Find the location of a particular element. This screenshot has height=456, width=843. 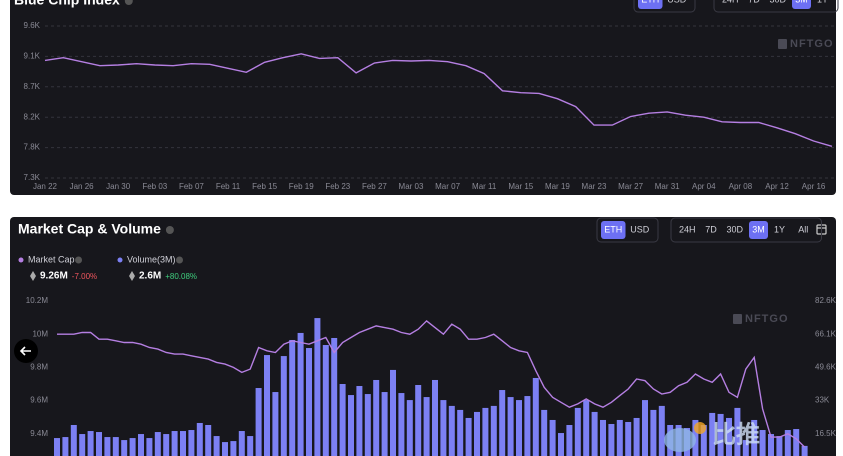

x-tick-label: Feb 03 is located at coordinates (154, 186).